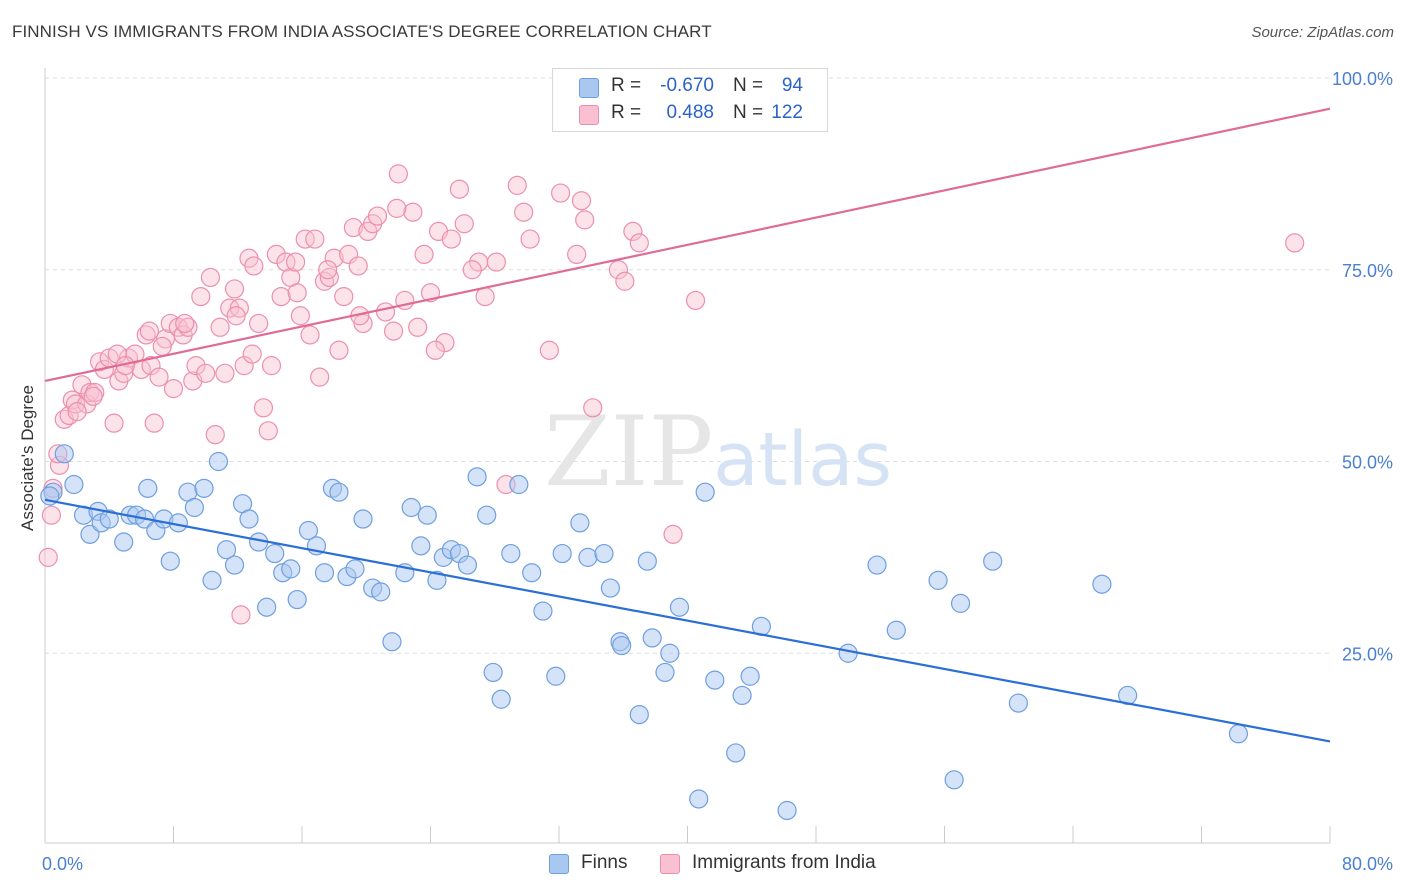 This screenshot has width=1406, height=892. I want to click on watermark: ZIPatlas, so click(718, 452).